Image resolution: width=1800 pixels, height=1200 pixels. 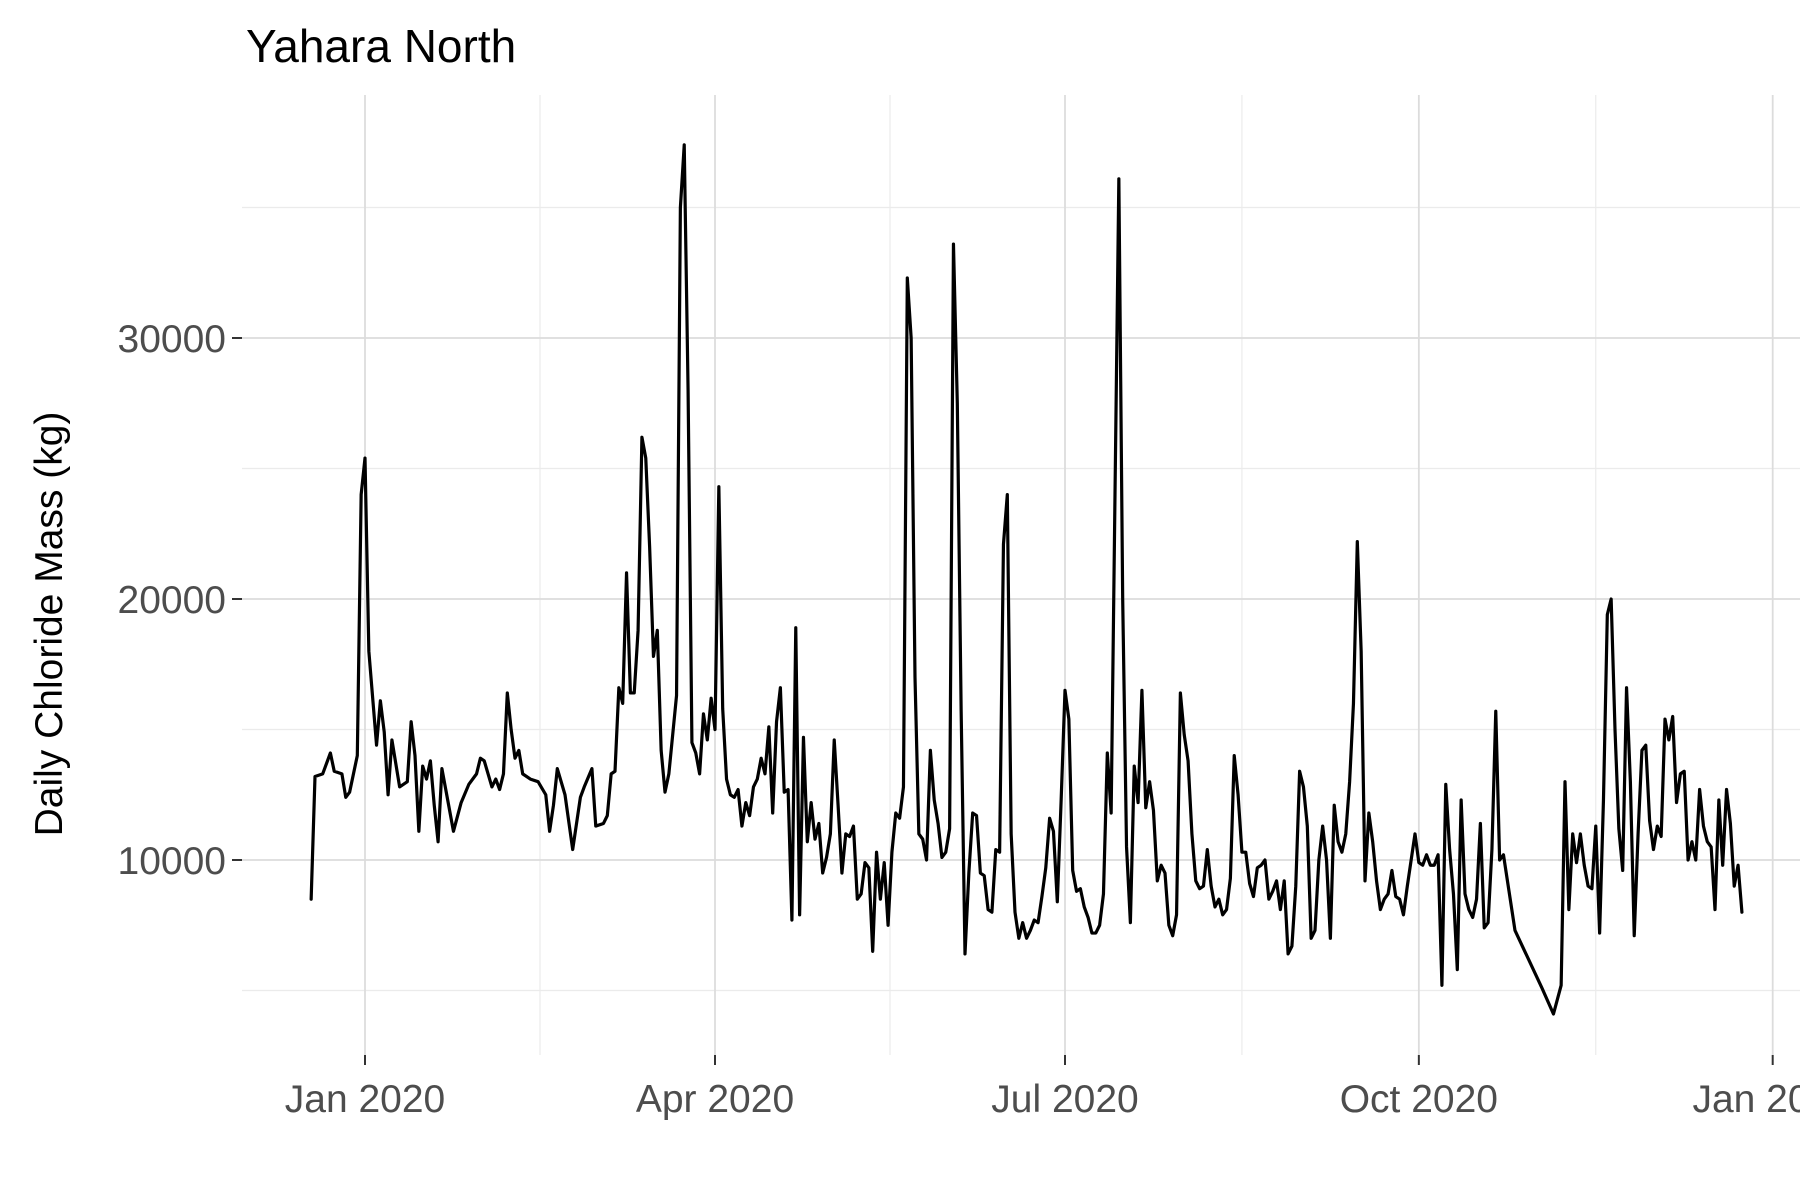 What do you see at coordinates (381, 46) in the screenshot?
I see `chart-title: Yahara North` at bounding box center [381, 46].